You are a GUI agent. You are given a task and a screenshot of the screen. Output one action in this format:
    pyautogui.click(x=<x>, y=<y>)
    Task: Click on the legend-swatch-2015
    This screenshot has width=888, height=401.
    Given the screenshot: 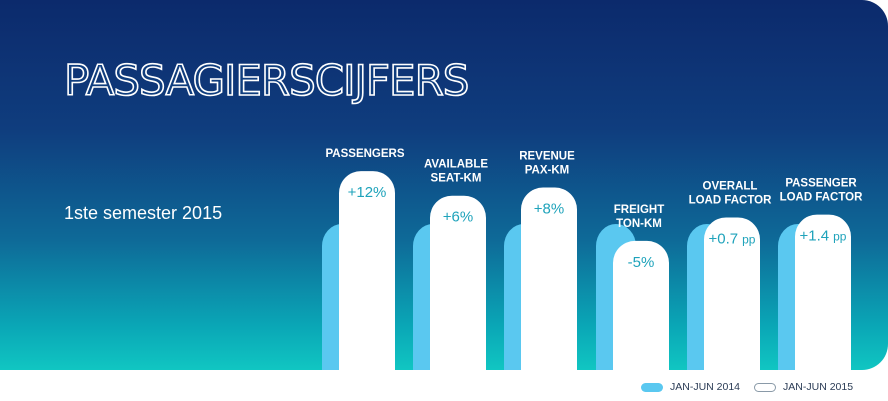 What is the action you would take?
    pyautogui.click(x=765, y=387)
    